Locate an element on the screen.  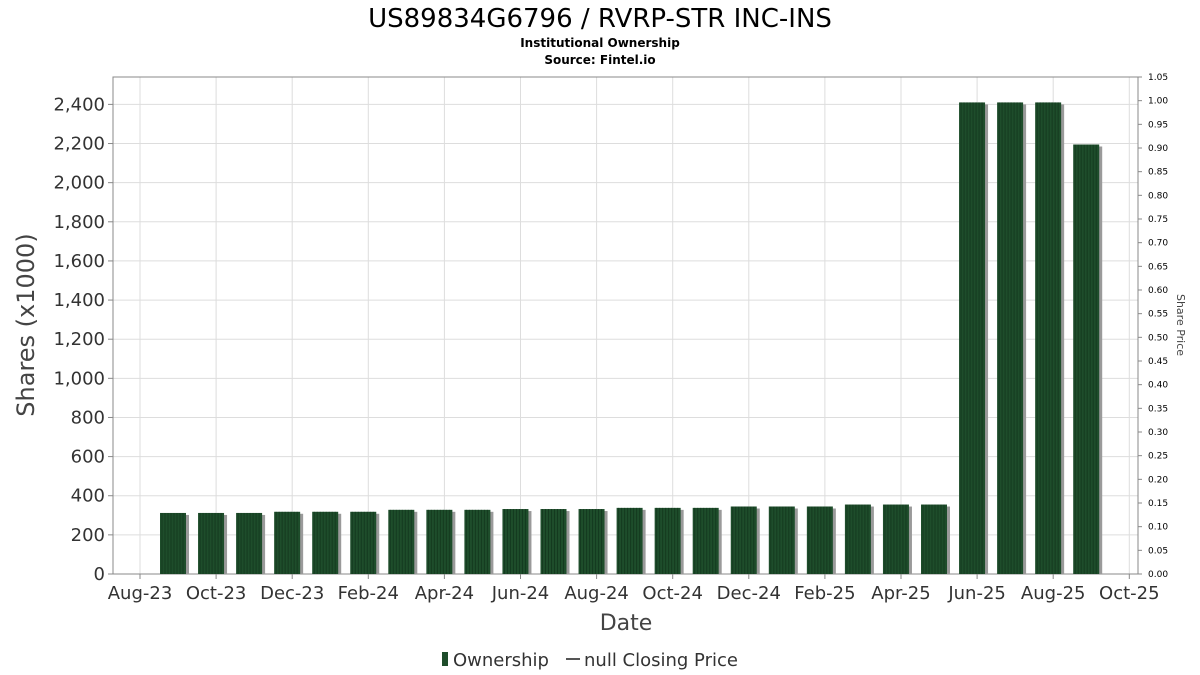
y-tick-label: 2,200 is located at coordinates (79, 144).